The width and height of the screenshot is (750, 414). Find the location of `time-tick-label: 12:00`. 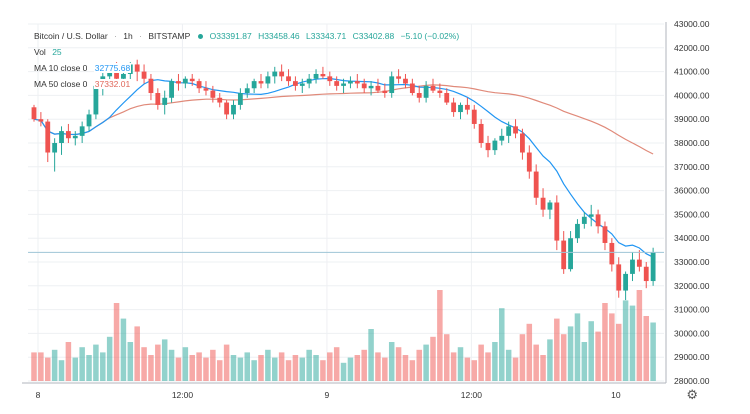

time-tick-label: 12:00 is located at coordinates (472, 395).